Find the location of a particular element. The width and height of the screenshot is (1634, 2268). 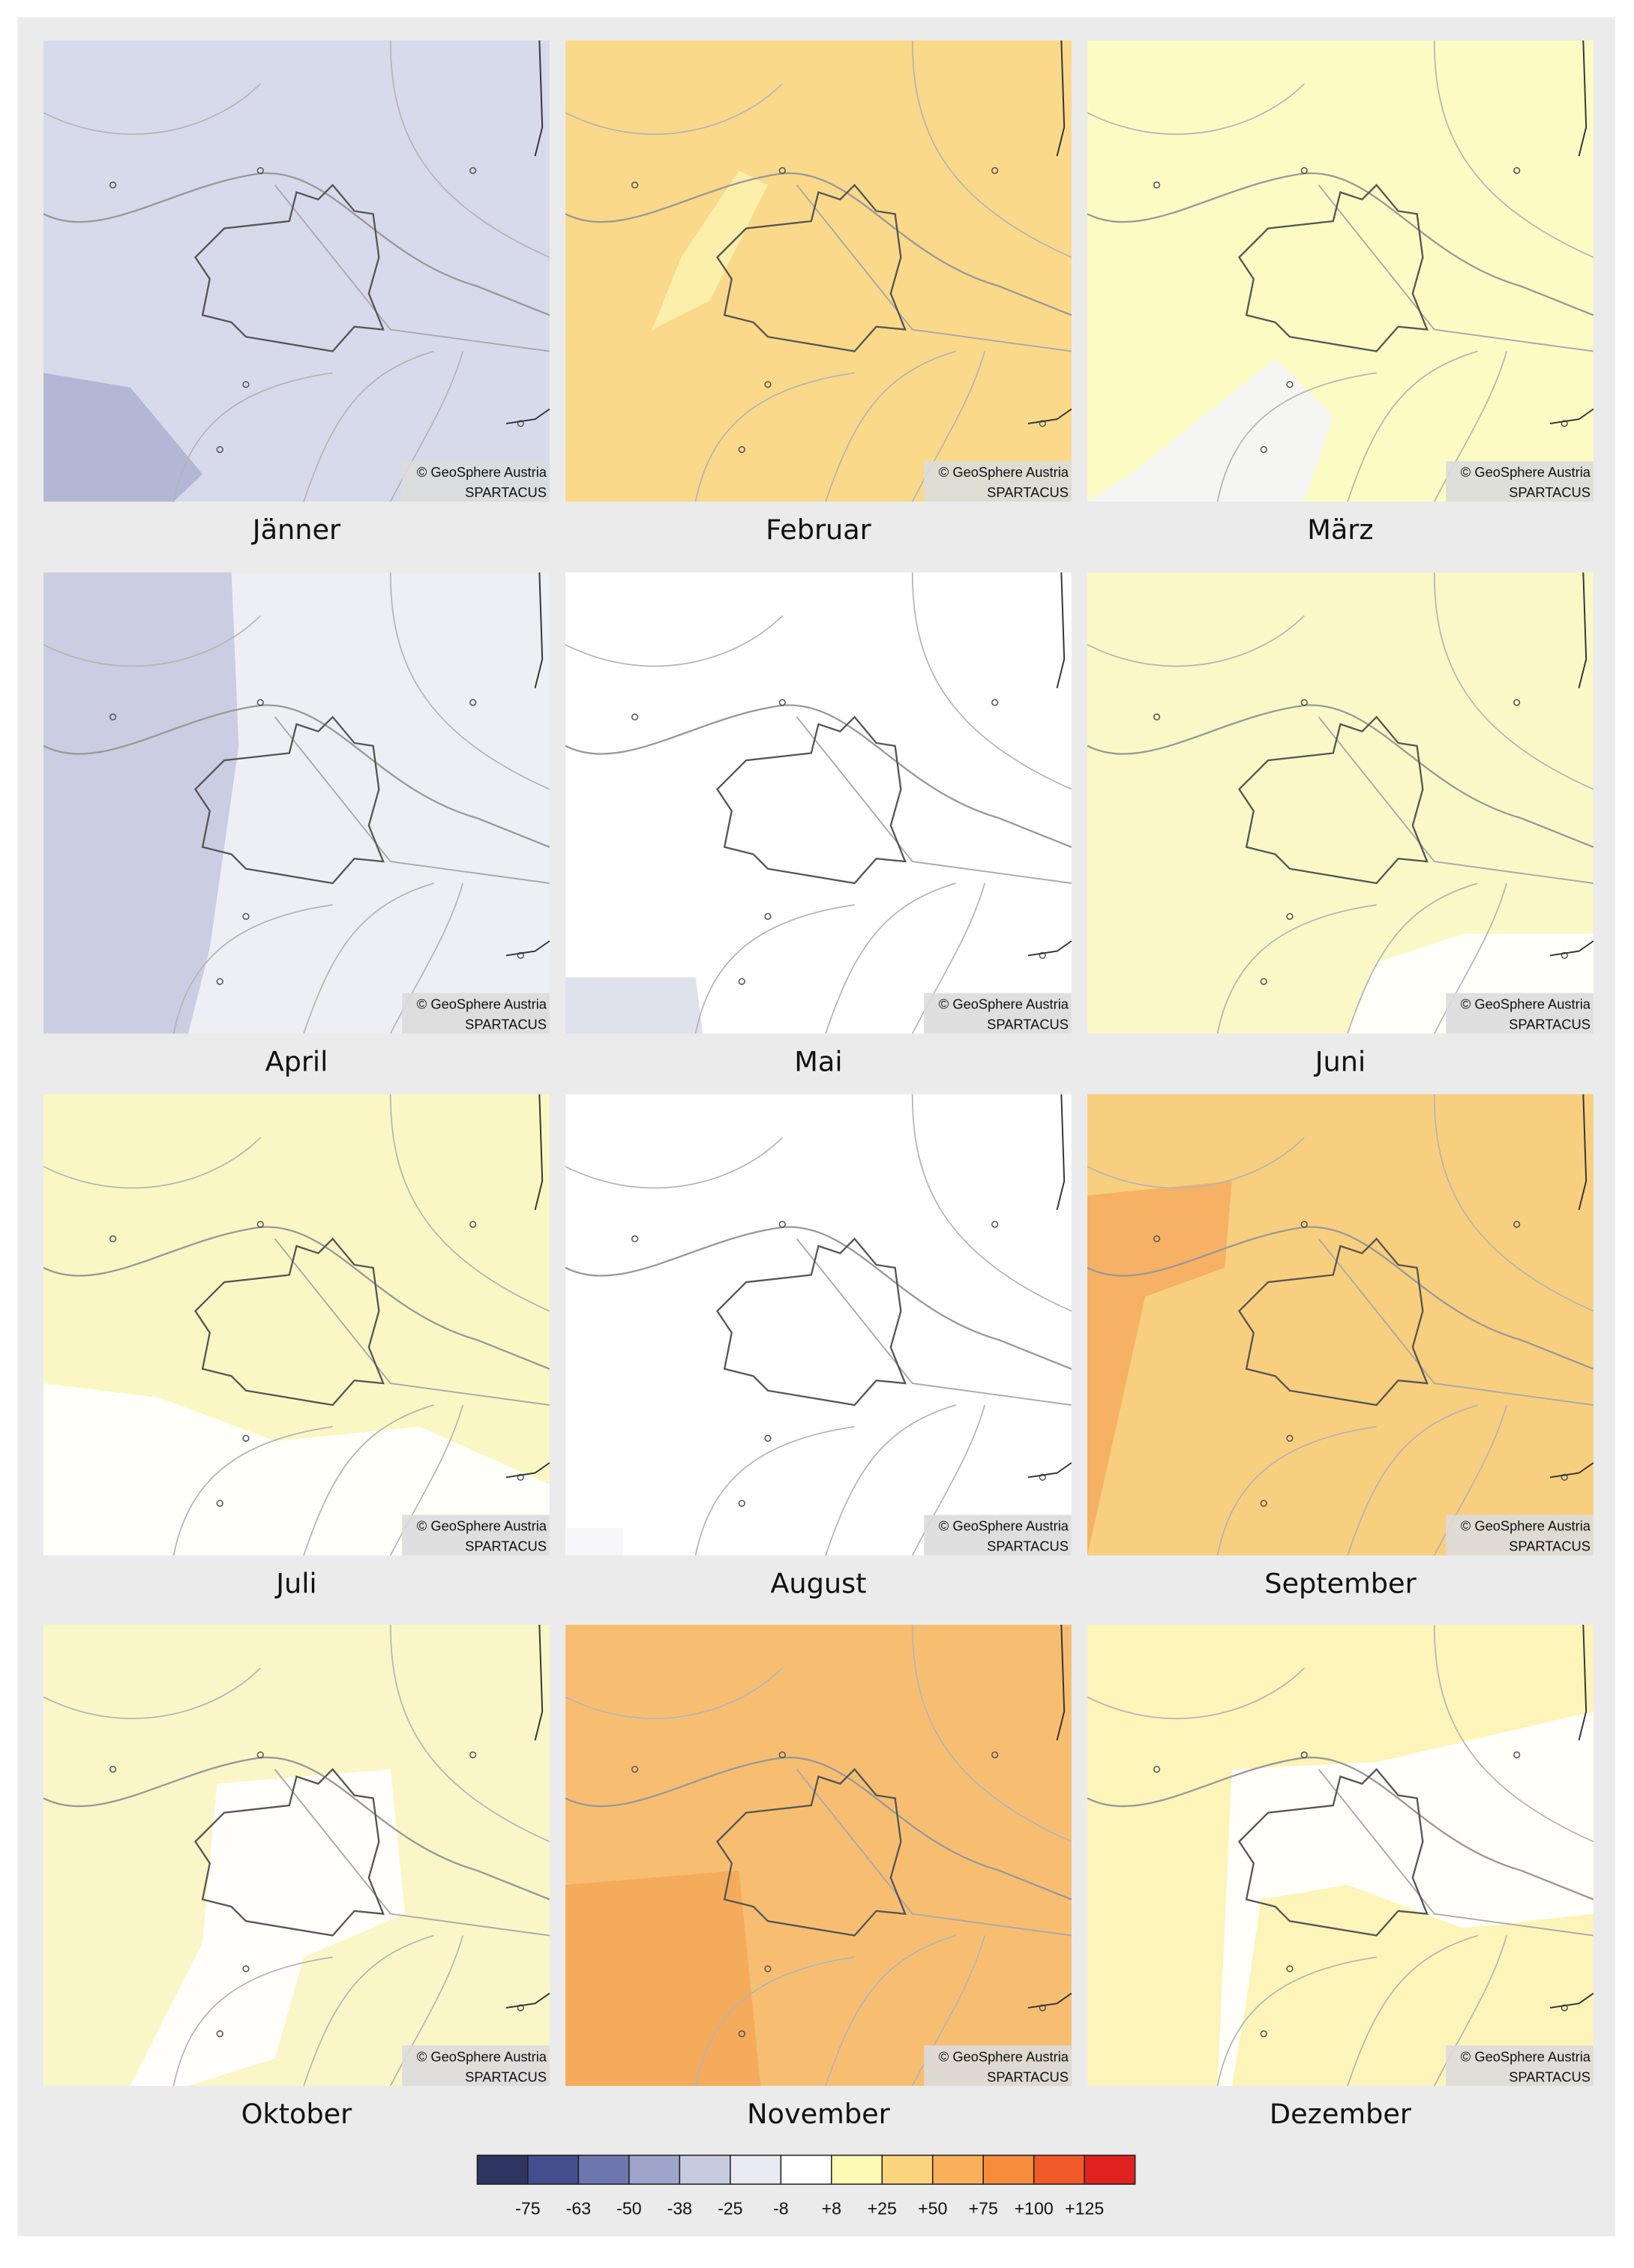

legend-label: -75 is located at coordinates (527, 2209).